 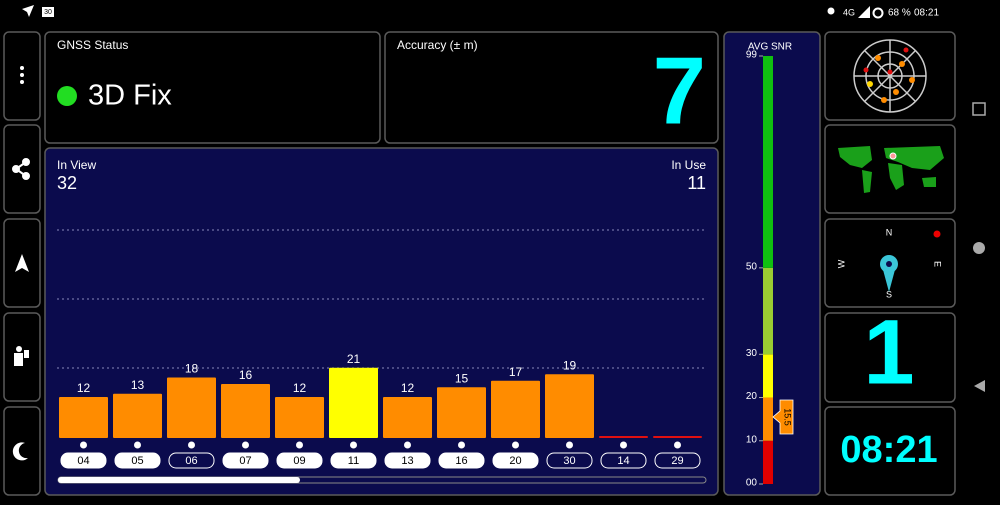 What do you see at coordinates (570, 365) in the screenshot?
I see `bar-label: 19` at bounding box center [570, 365].